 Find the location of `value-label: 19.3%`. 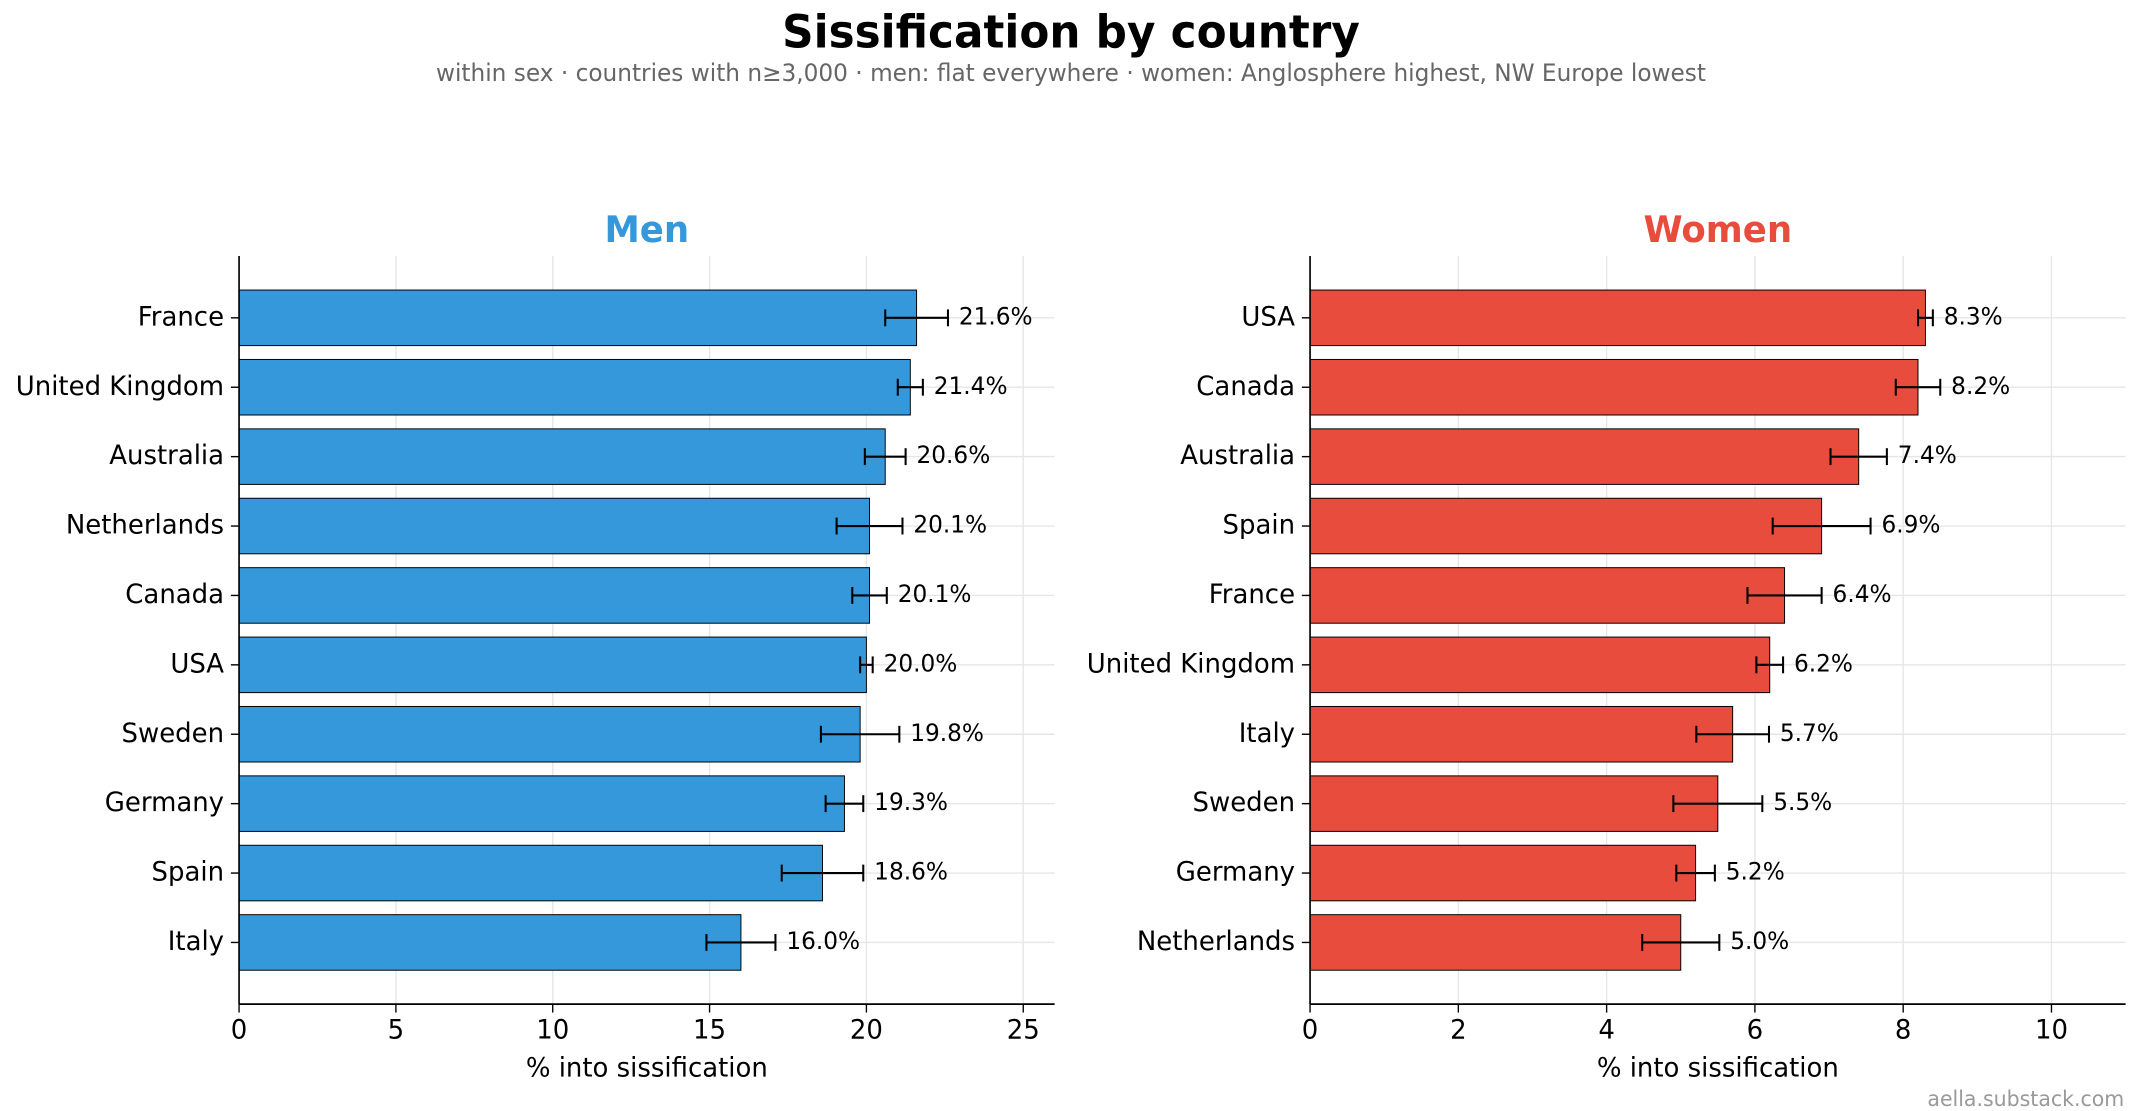

value-label: 19.3% is located at coordinates (911, 802).